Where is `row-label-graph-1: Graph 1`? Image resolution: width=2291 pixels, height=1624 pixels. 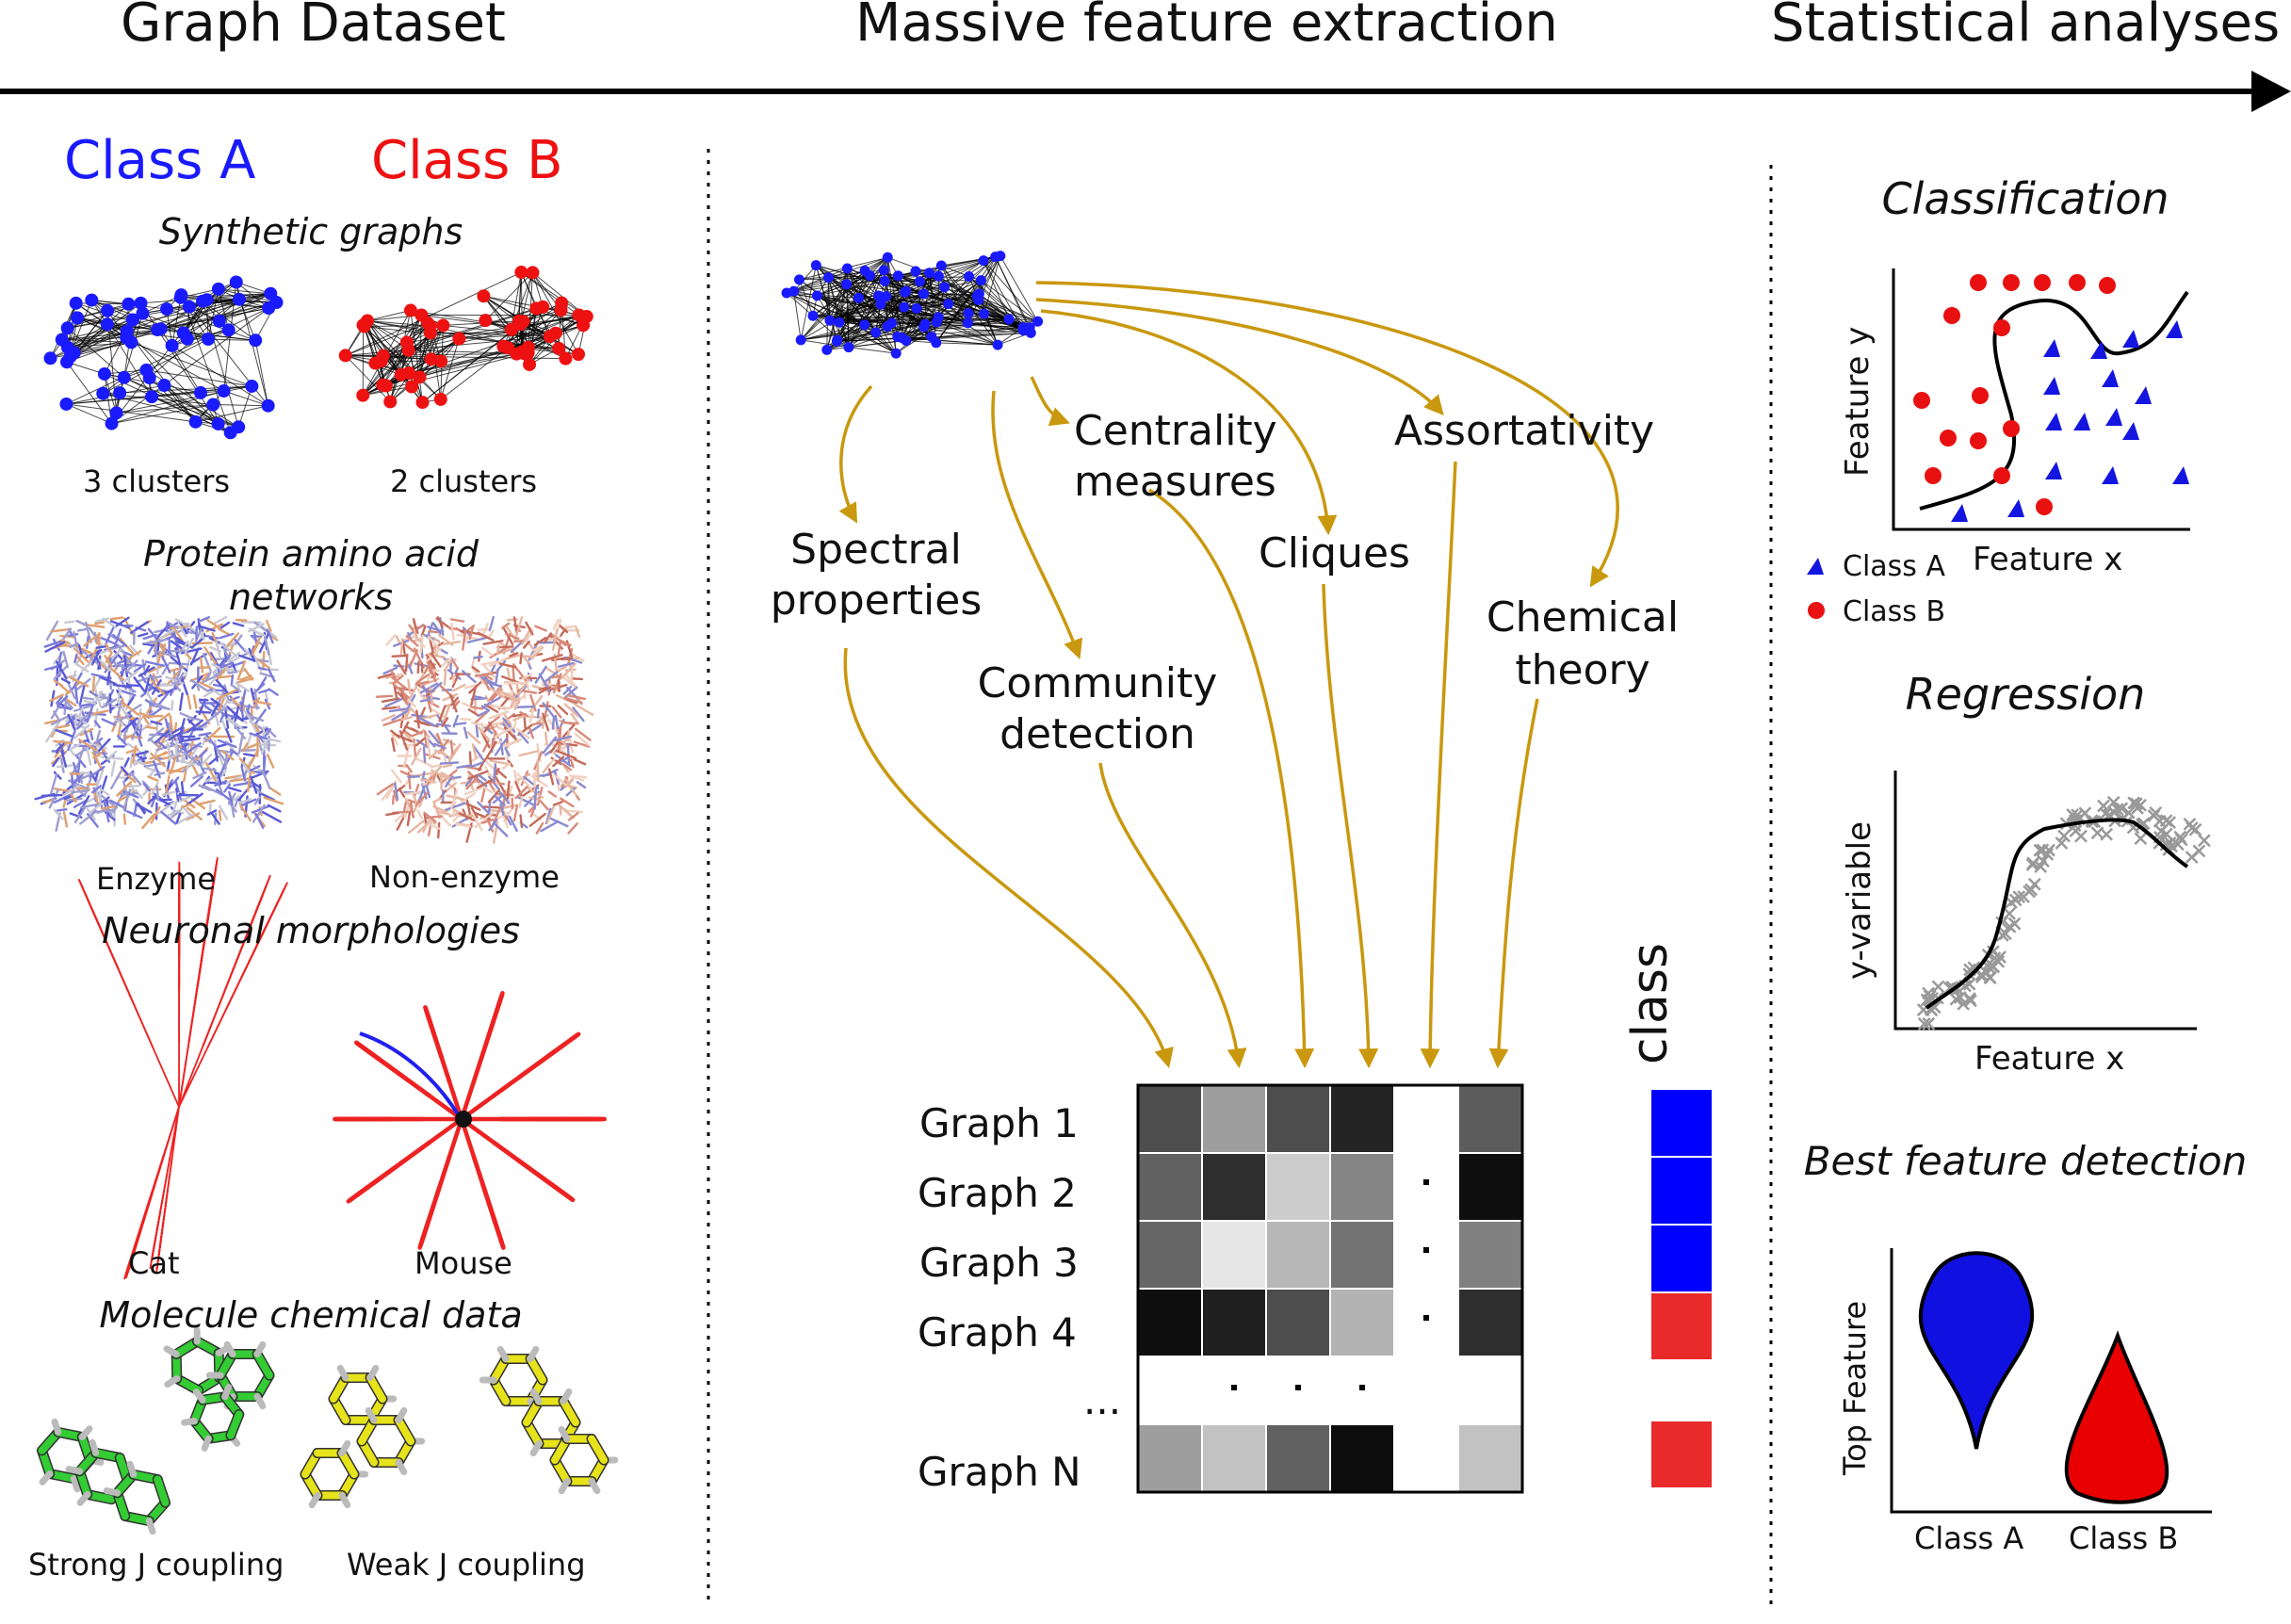
row-label-graph-1: Graph 1 is located at coordinates (999, 1123).